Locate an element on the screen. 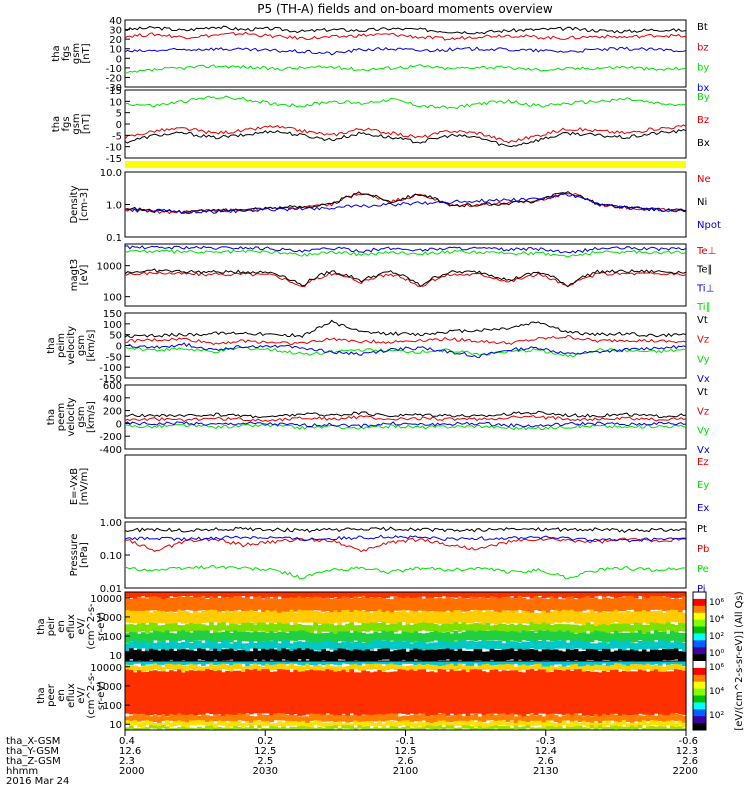 The image size is (750, 804). x-axis-row-label: tha_X-GSM is located at coordinates (33, 741).